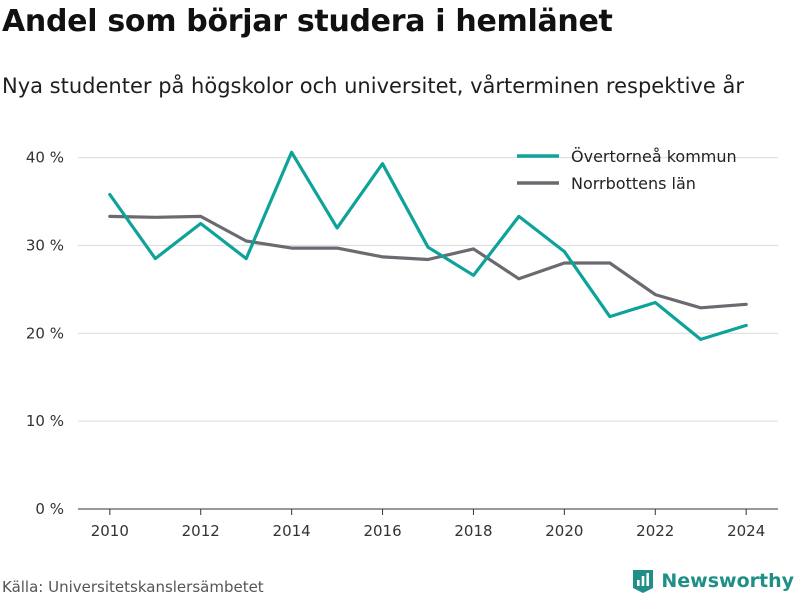 The image size is (800, 600). What do you see at coordinates (307, 21) in the screenshot?
I see `chart-title: Andel som börjar studera i hemlänet` at bounding box center [307, 21].